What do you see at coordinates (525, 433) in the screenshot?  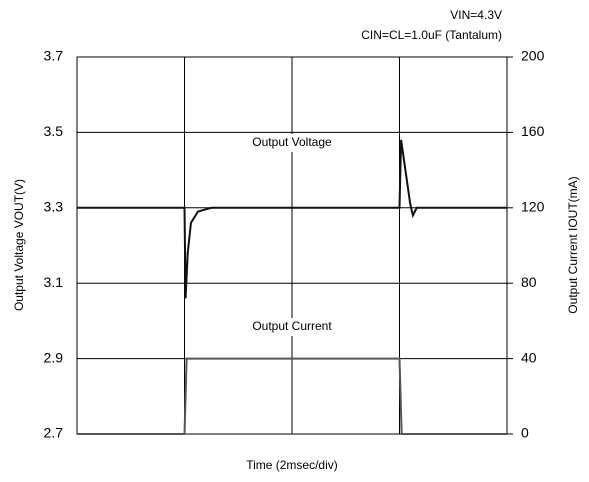 I see `y2-tick-label: 0` at bounding box center [525, 433].